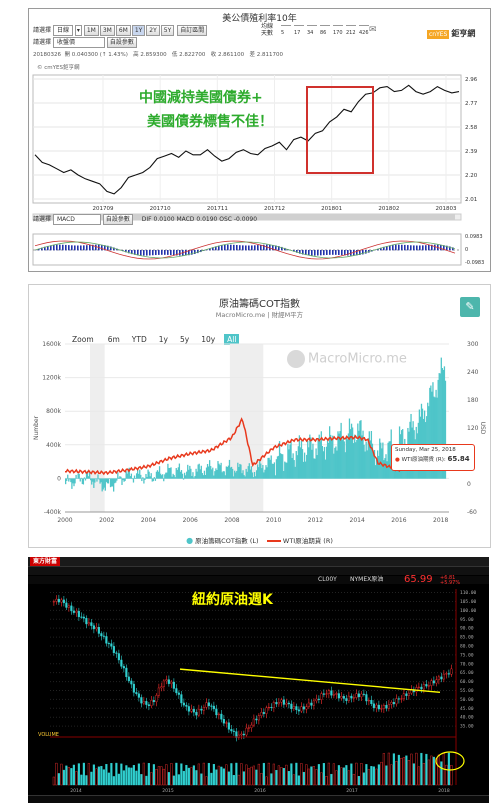 Image resolution: width=500 pixels, height=810 pixels. I want to click on x-tick-label: 2008, so click(231, 520).